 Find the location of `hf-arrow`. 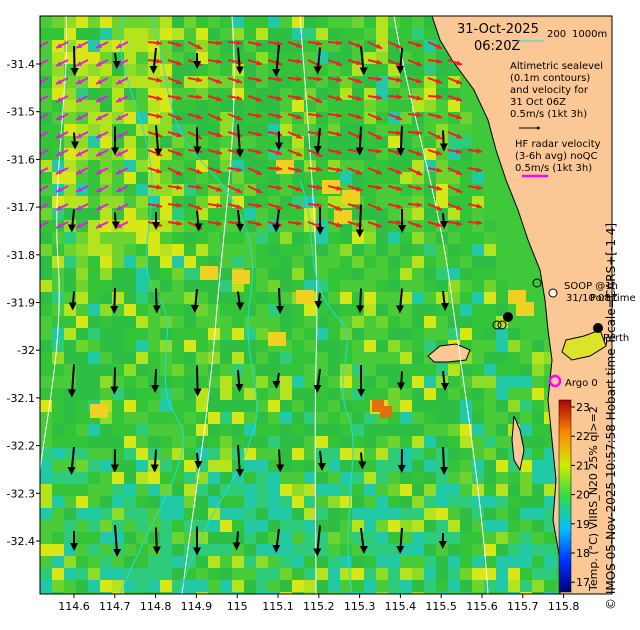

hf-arrow is located at coordinates (44, 206).